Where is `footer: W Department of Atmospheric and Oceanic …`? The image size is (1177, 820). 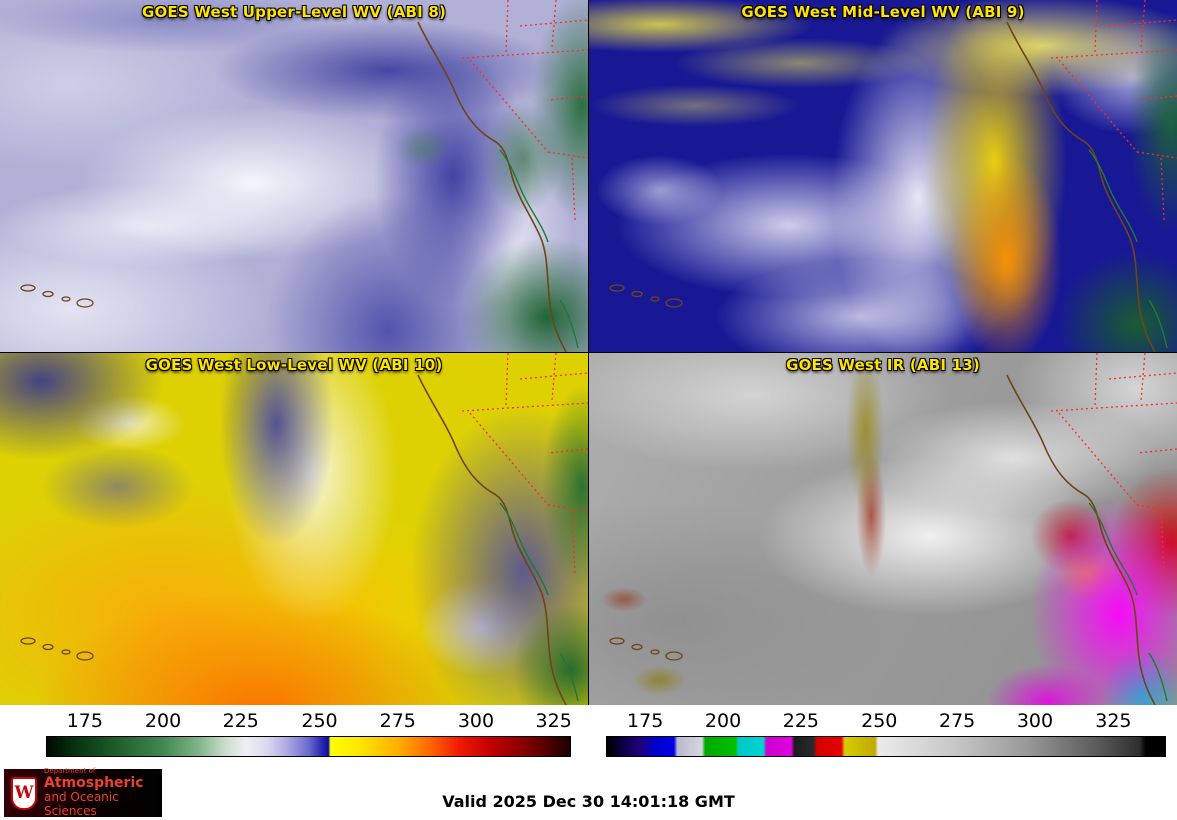 footer: W Department of Atmospheric and Oceanic … is located at coordinates (588, 793).